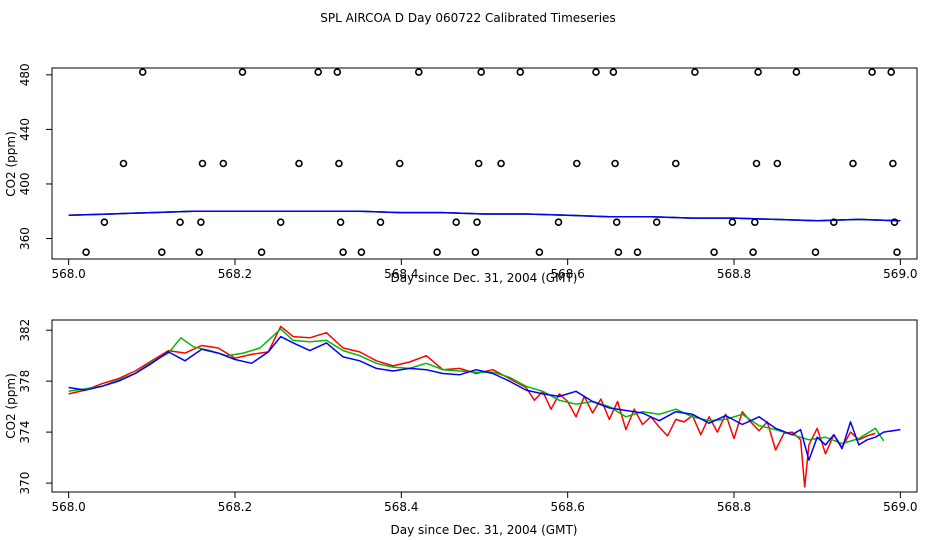  Describe the element at coordinates (484, 216) in the screenshot. I see `top-series-blue` at that location.